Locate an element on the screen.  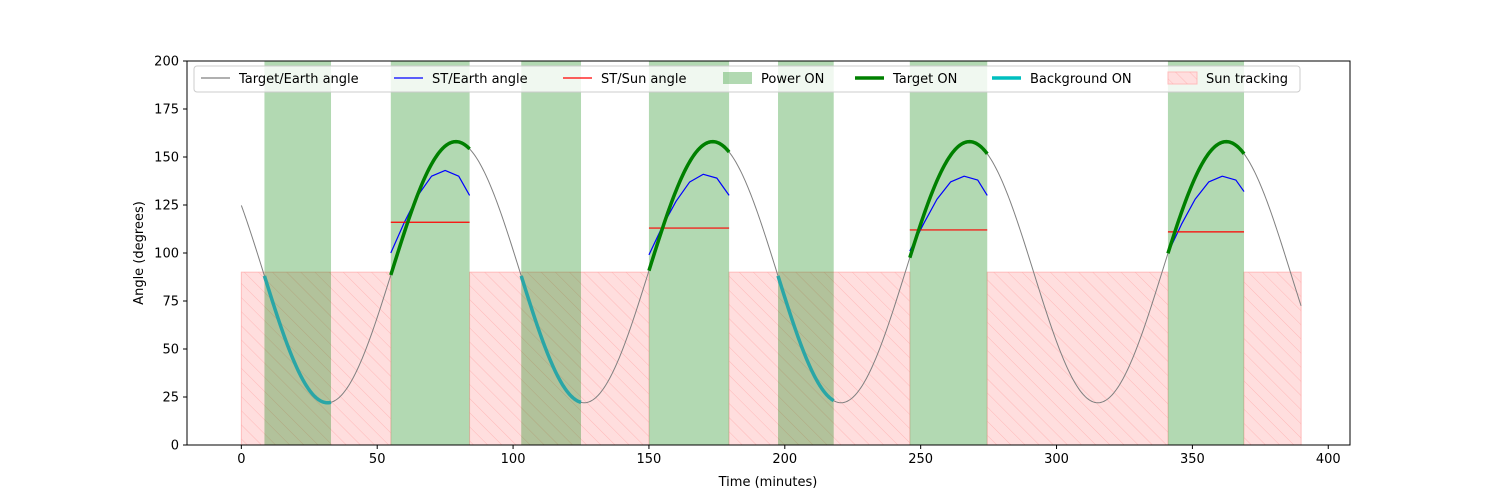
x-tick-label: 100 is located at coordinates (513, 459).